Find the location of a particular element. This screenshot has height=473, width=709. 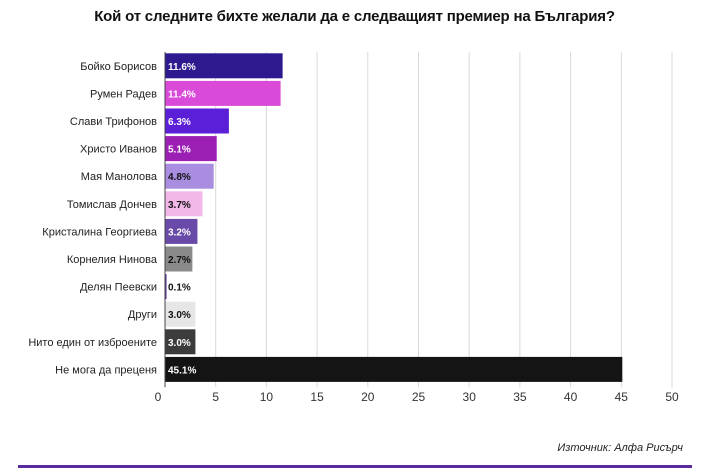

category-label: Слави Трифонов is located at coordinates (113, 122).